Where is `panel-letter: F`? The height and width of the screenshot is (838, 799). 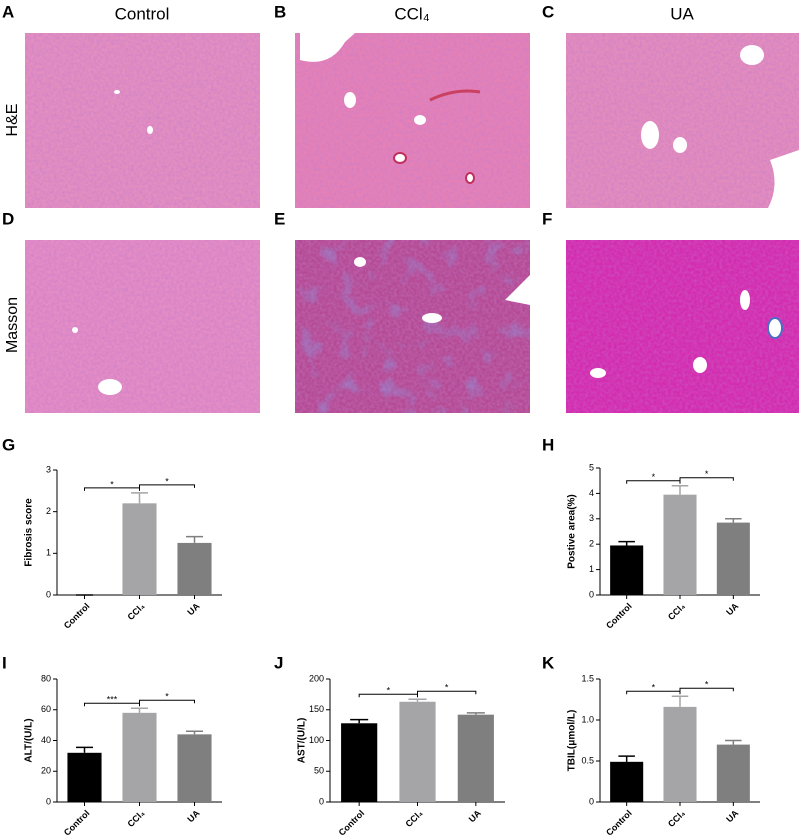
panel-letter: F is located at coordinates (547, 218).